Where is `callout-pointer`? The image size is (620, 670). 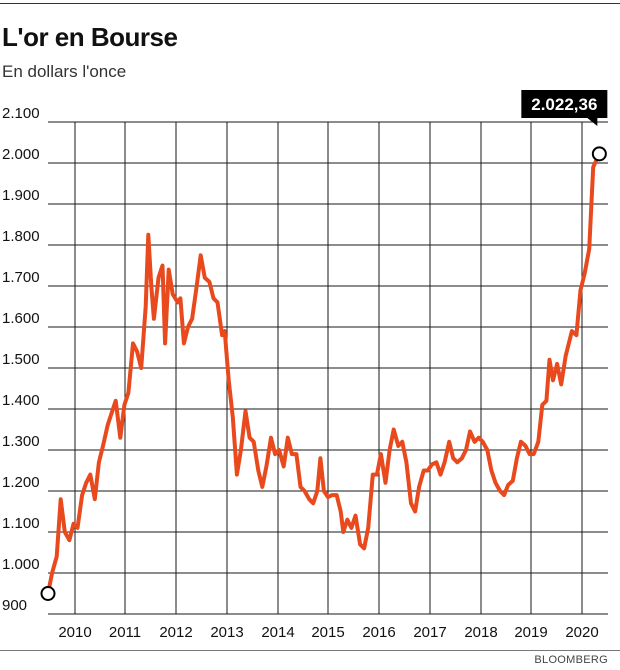
callout-pointer is located at coordinates (592, 122).